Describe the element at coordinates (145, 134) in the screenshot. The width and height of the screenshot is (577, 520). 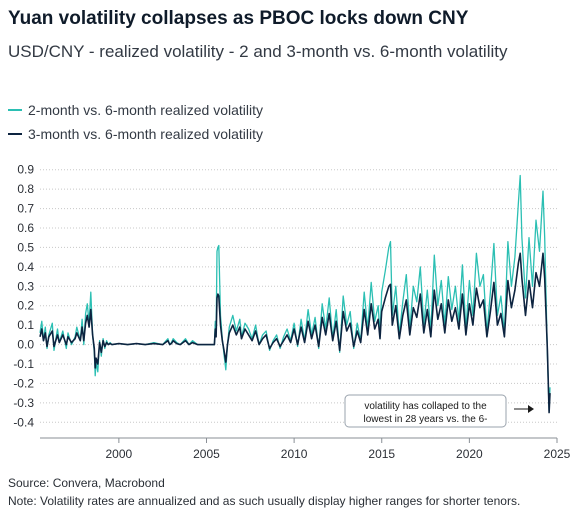
I see `legend-label-3m: 3-month vs. 6-month realized volatility` at that location.